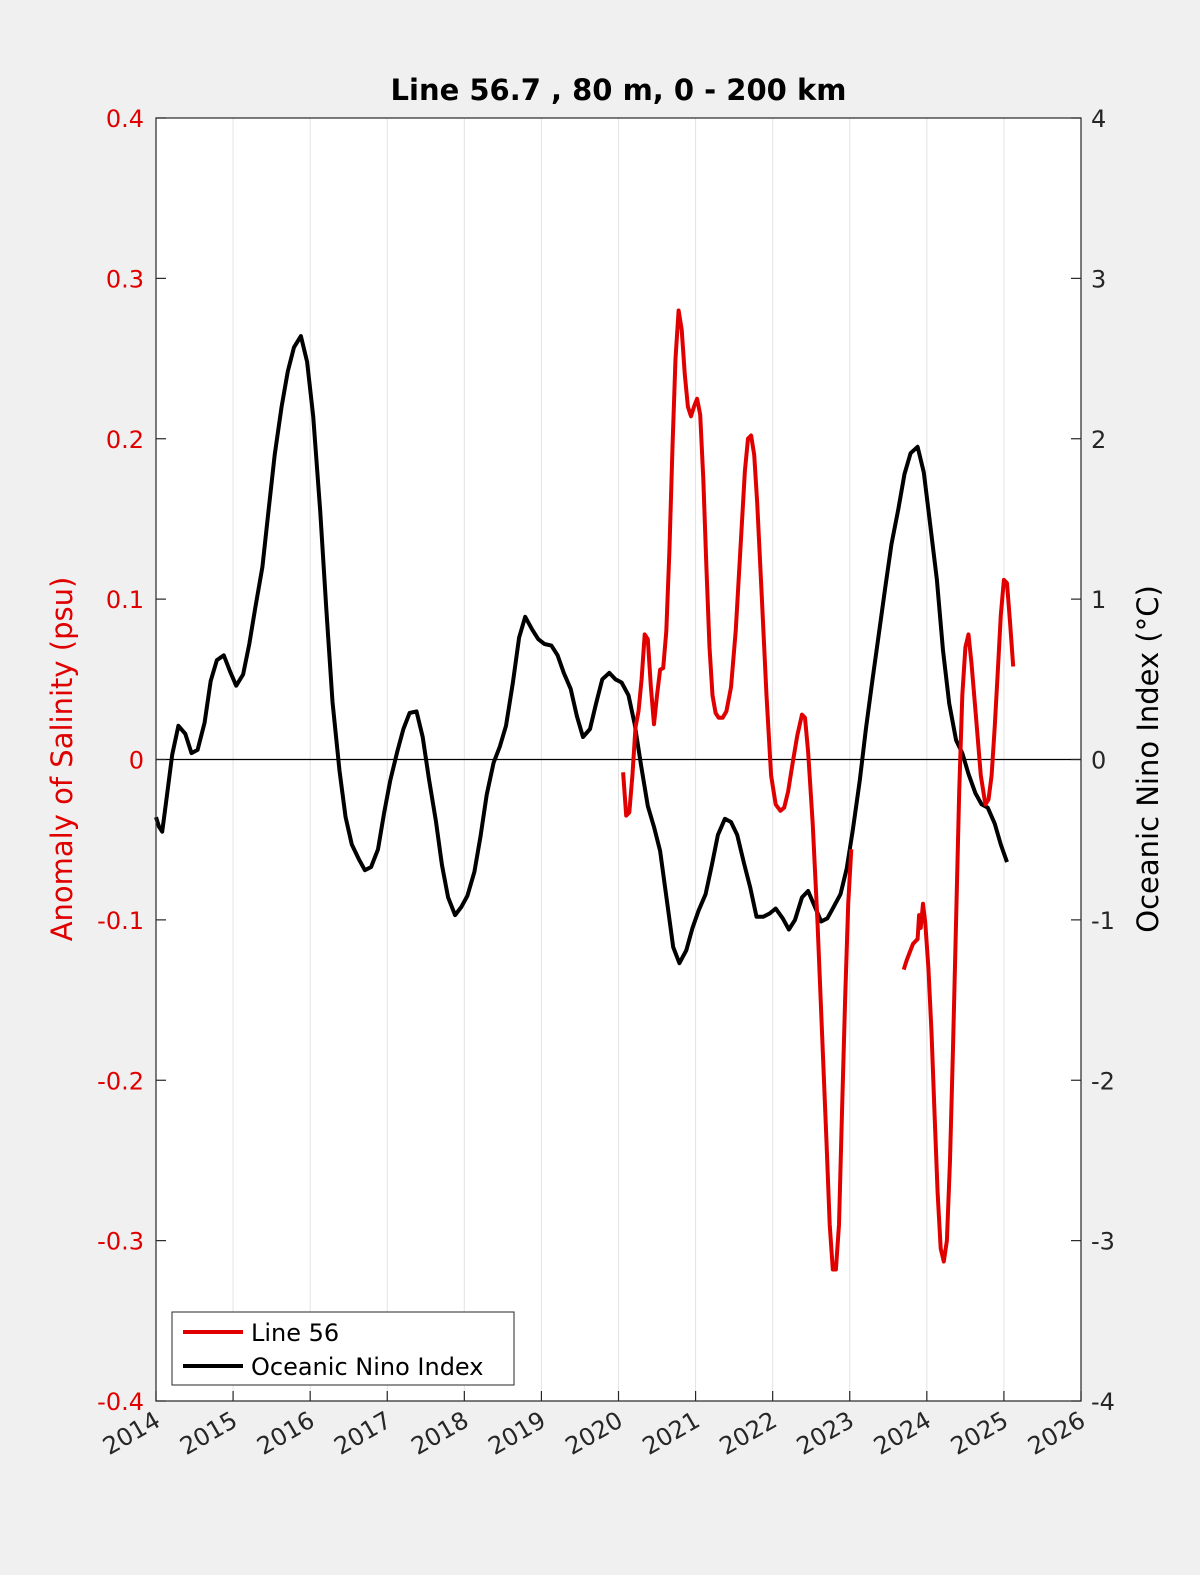  I want to click on x-tick-label: 2023, so click(825, 1433).